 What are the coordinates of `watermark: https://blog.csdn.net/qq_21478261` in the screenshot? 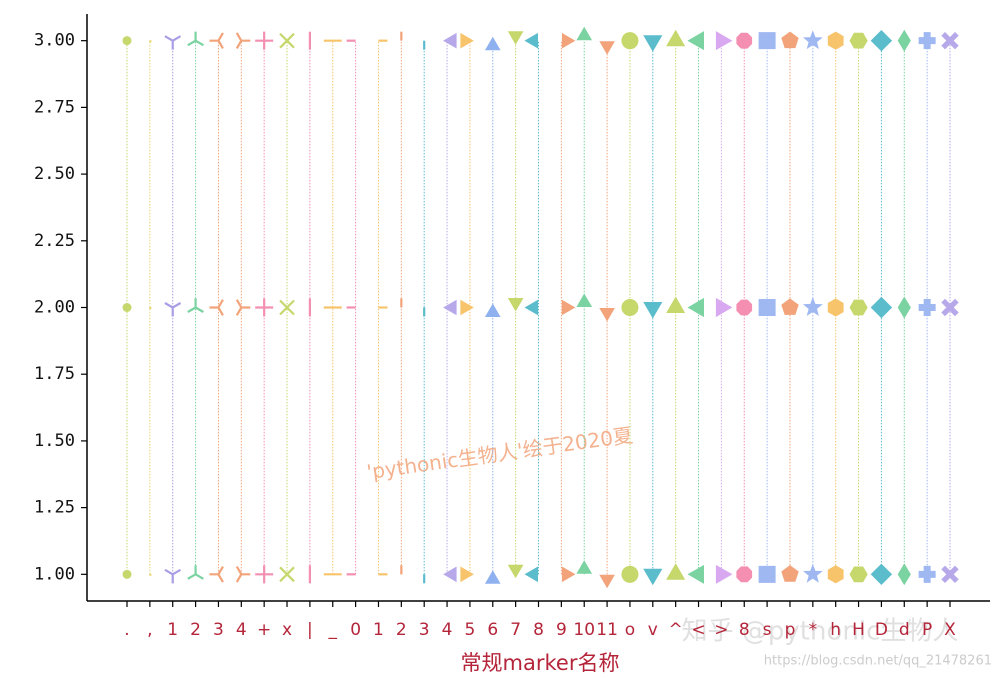 It's located at (878, 661).